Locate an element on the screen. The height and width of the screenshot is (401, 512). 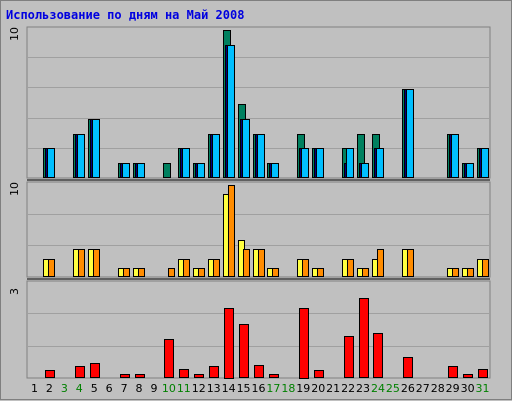
day-label-10: 10 is located at coordinates (169, 388).